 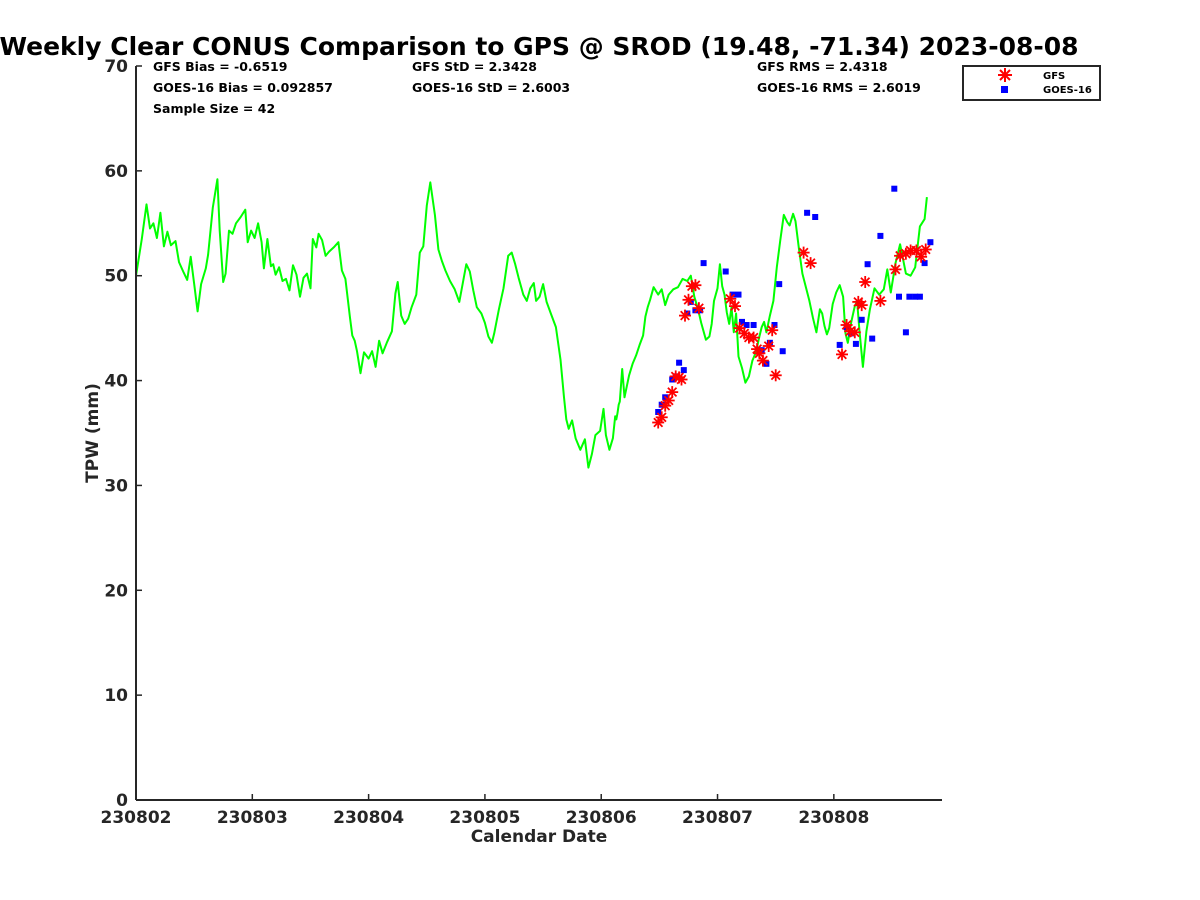 What do you see at coordinates (116, 591) in the screenshot?
I see `y-tick-label: 20` at bounding box center [116, 591].